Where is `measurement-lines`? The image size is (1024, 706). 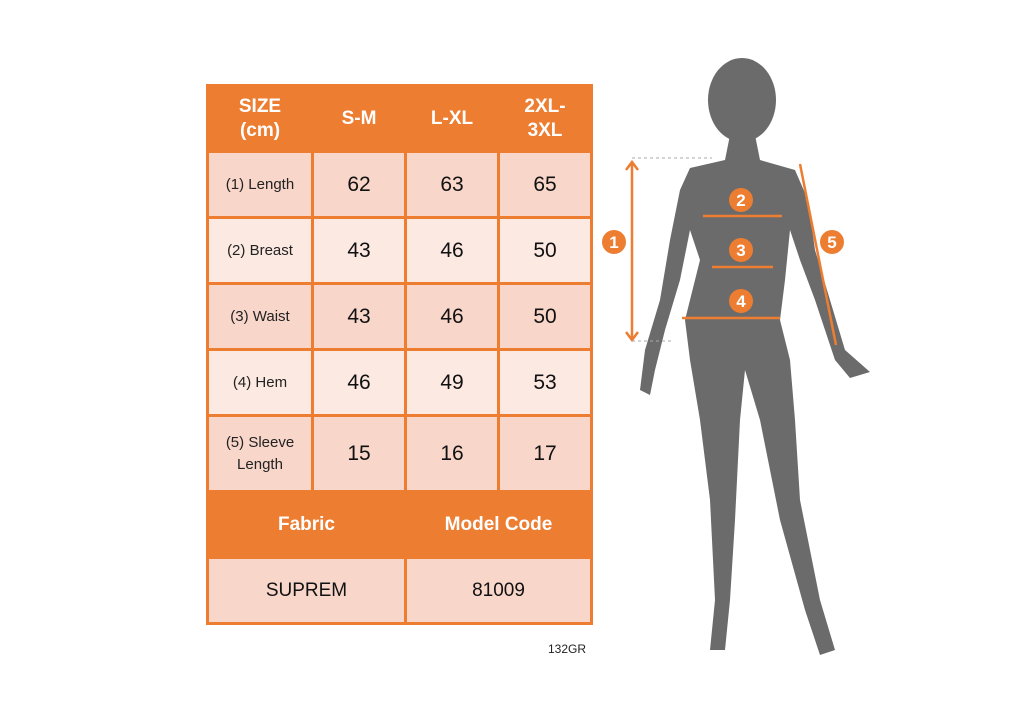 measurement-lines is located at coordinates (731, 252).